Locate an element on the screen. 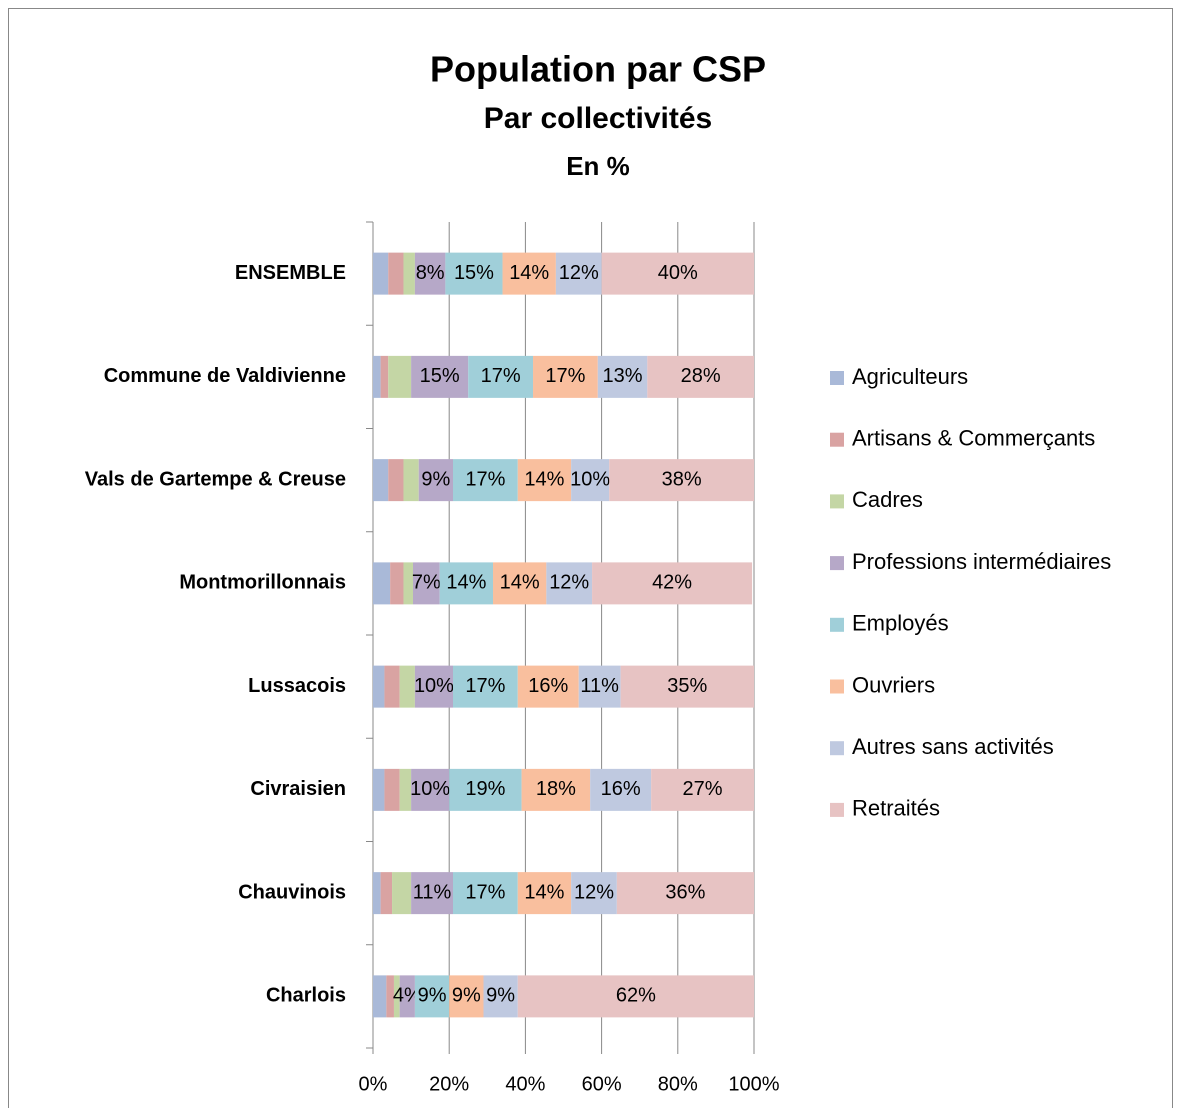 The width and height of the screenshot is (1182, 1108). x-tick-label: 80% is located at coordinates (678, 1084).